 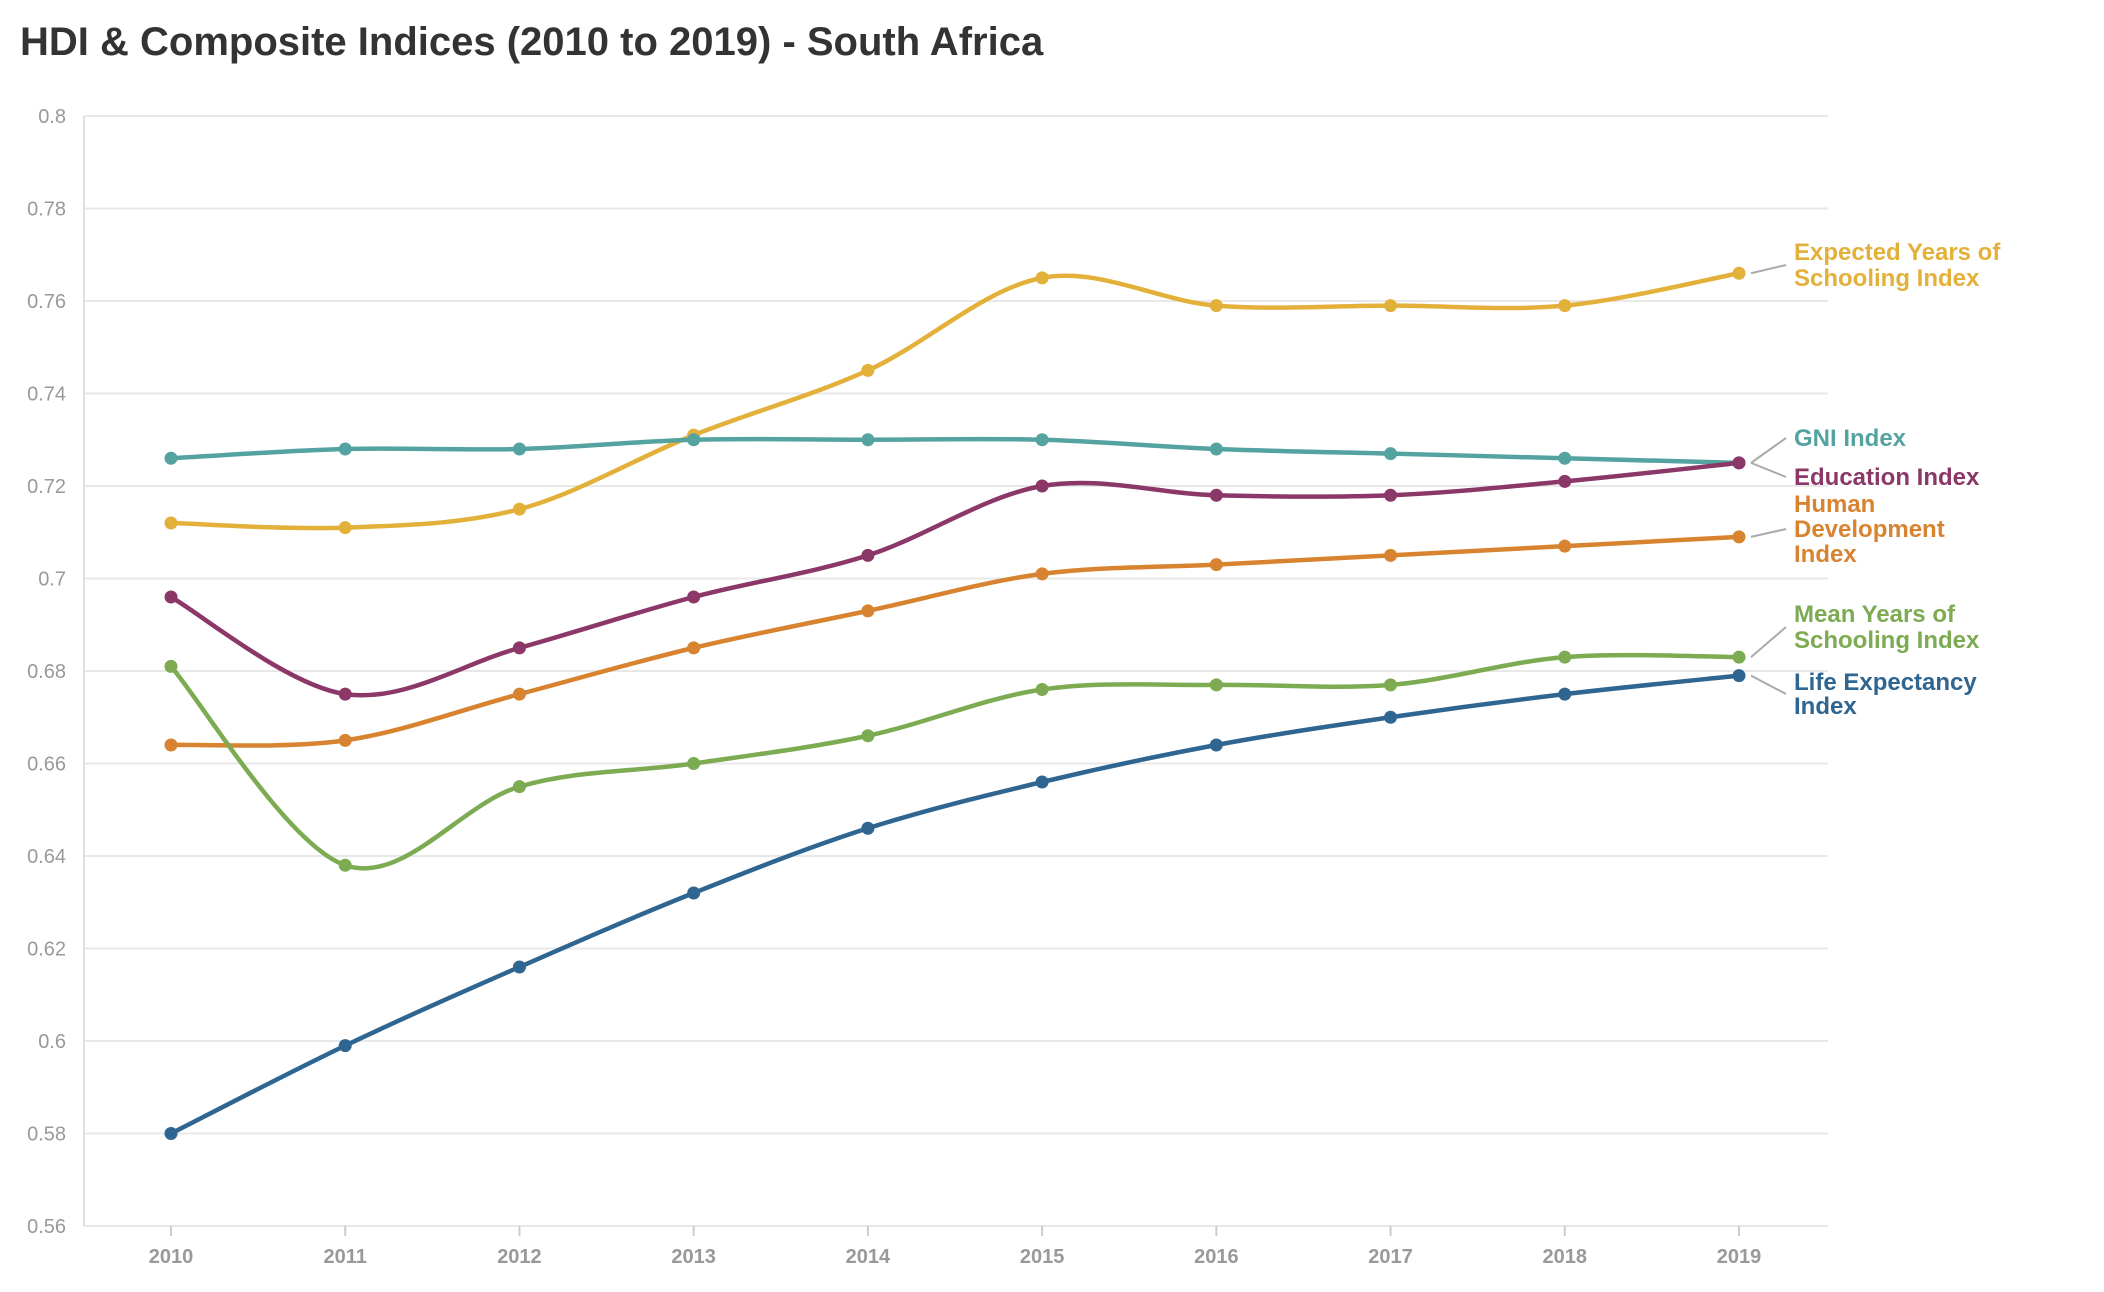 I want to click on series-label: Human Development Index, so click(x=1869, y=529).